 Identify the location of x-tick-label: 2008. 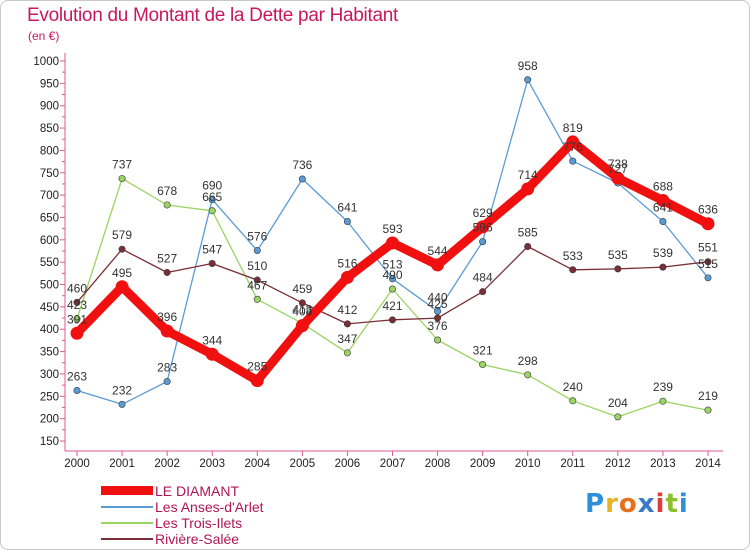
(438, 464).